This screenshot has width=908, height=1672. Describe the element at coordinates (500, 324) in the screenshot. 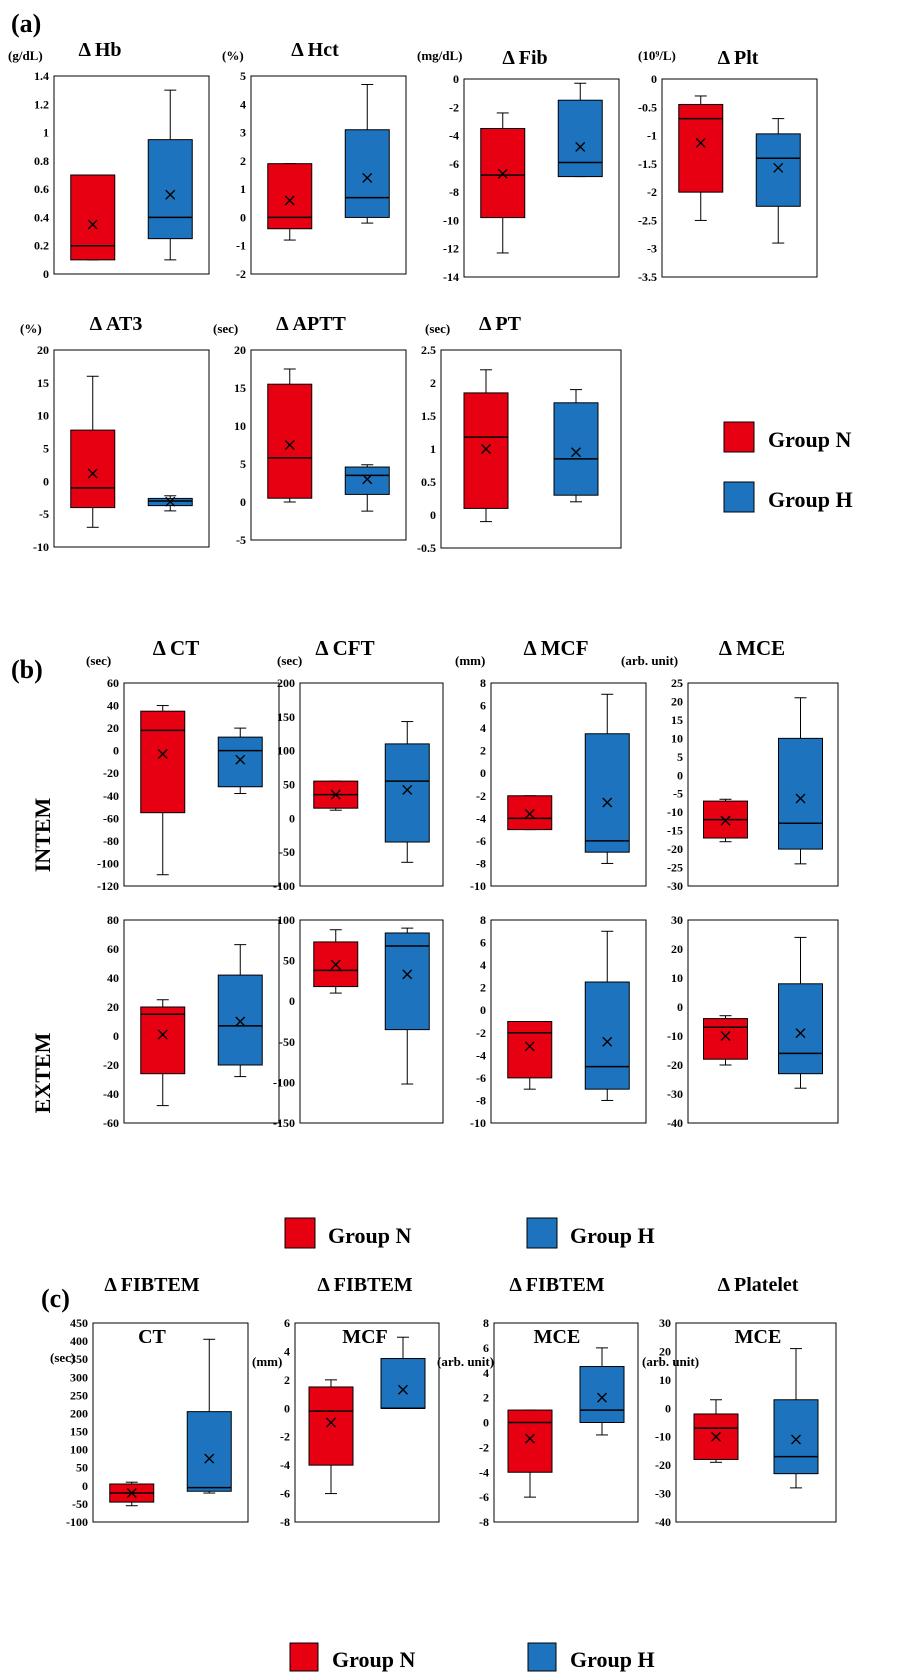

I see `chart-title: Δ PT` at that location.